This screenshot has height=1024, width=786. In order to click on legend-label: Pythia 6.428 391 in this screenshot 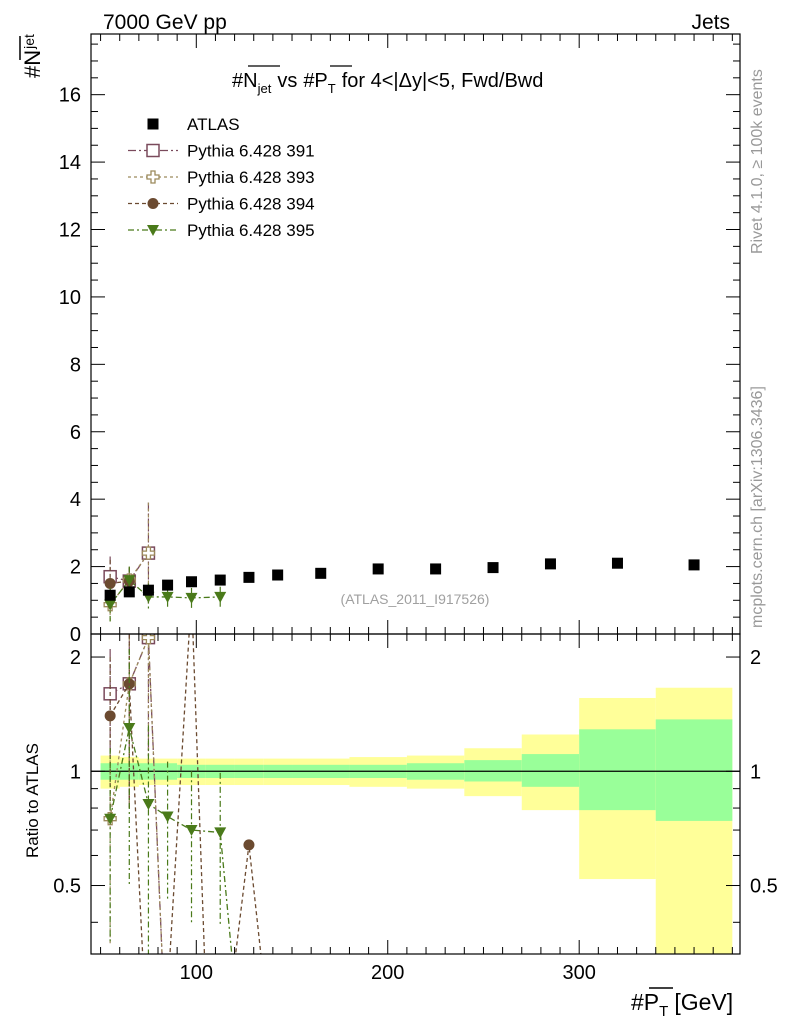, I will do `click(251, 151)`.